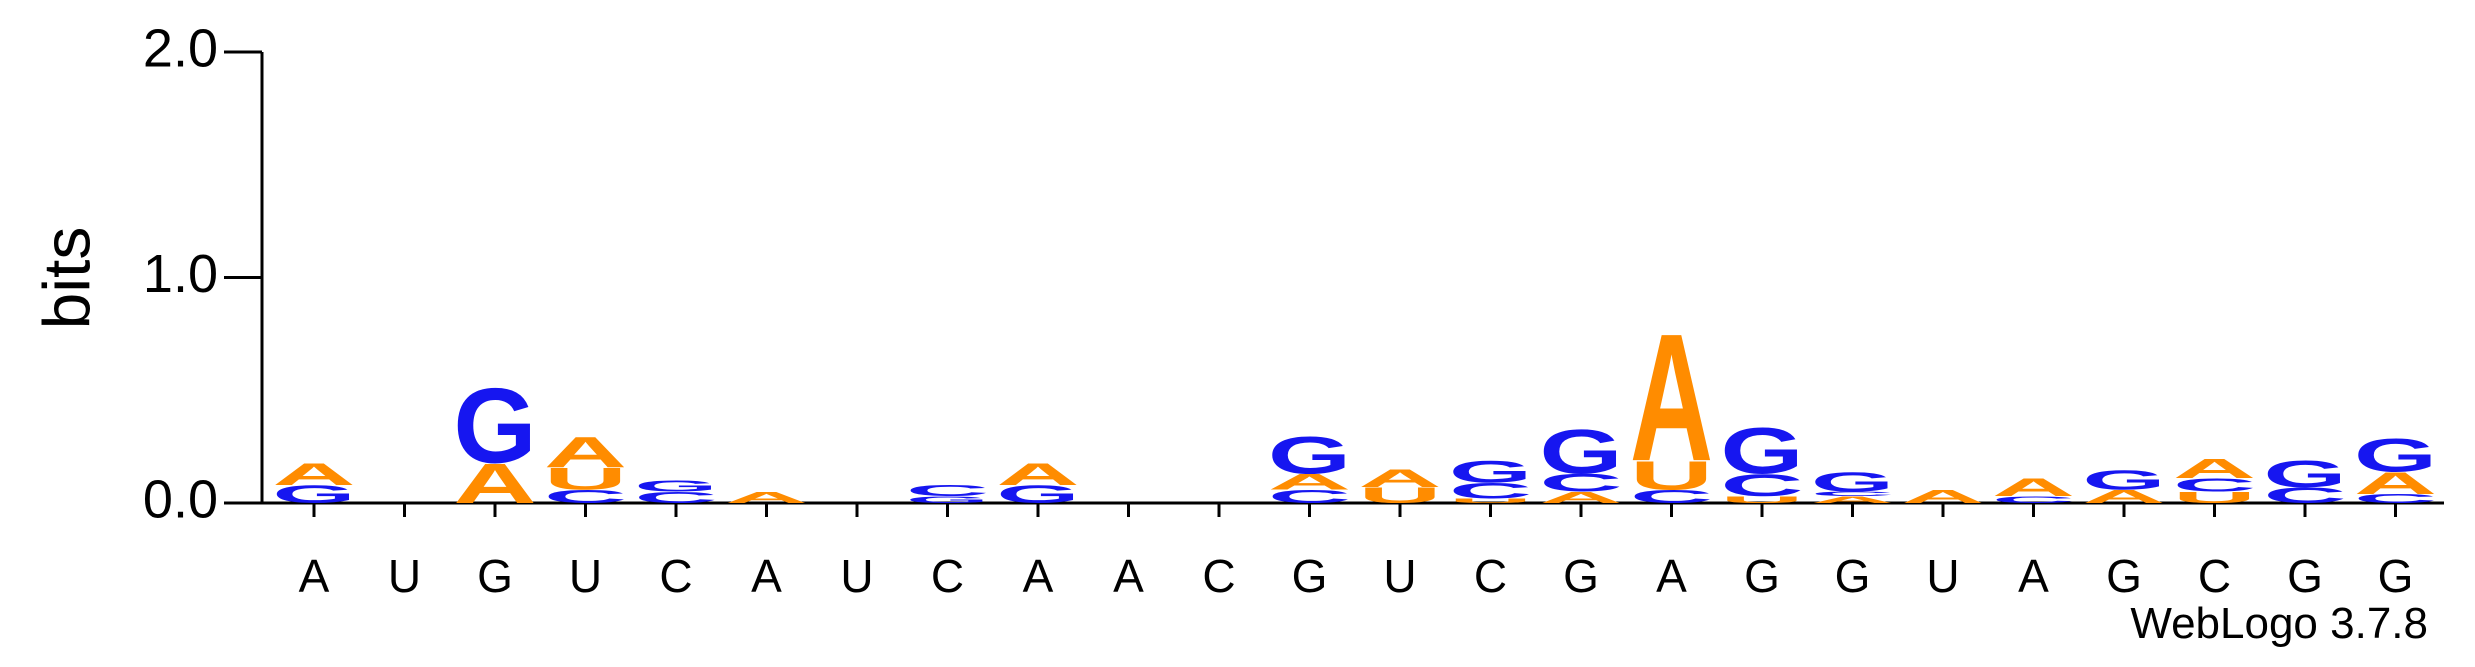  What do you see at coordinates (180, 499) in the screenshot?
I see `y-tick-label: 0.0` at bounding box center [180, 499].